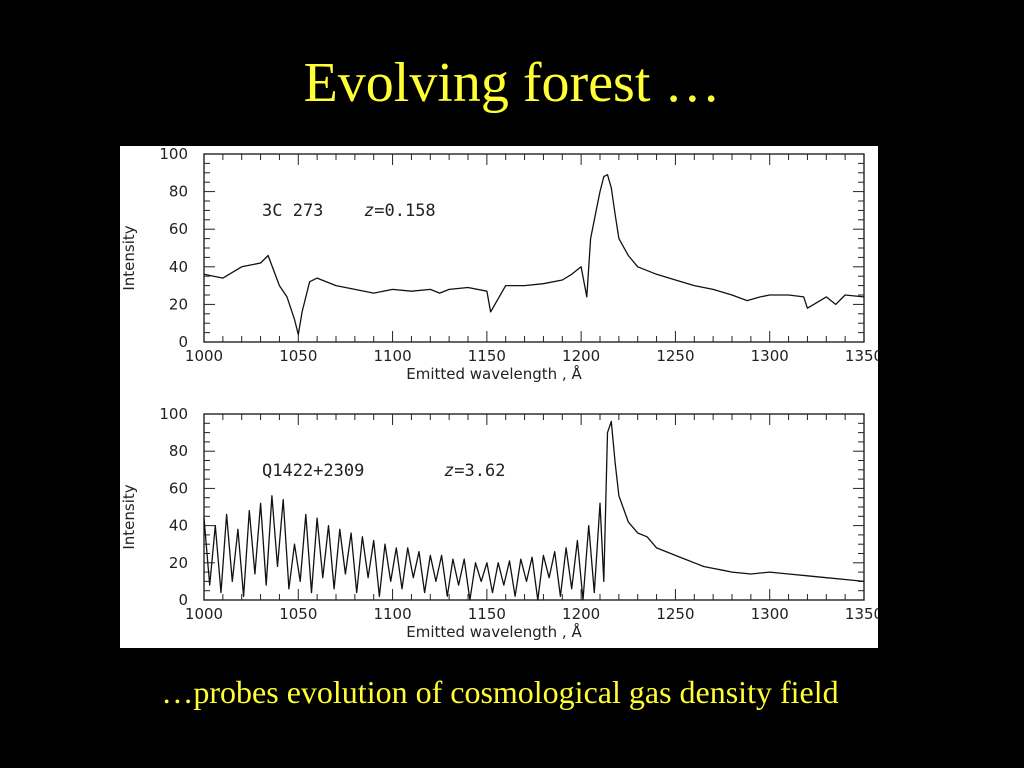 The height and width of the screenshot is (768, 1024). I want to click on redshift-label: z=3.62, so click(474, 471).